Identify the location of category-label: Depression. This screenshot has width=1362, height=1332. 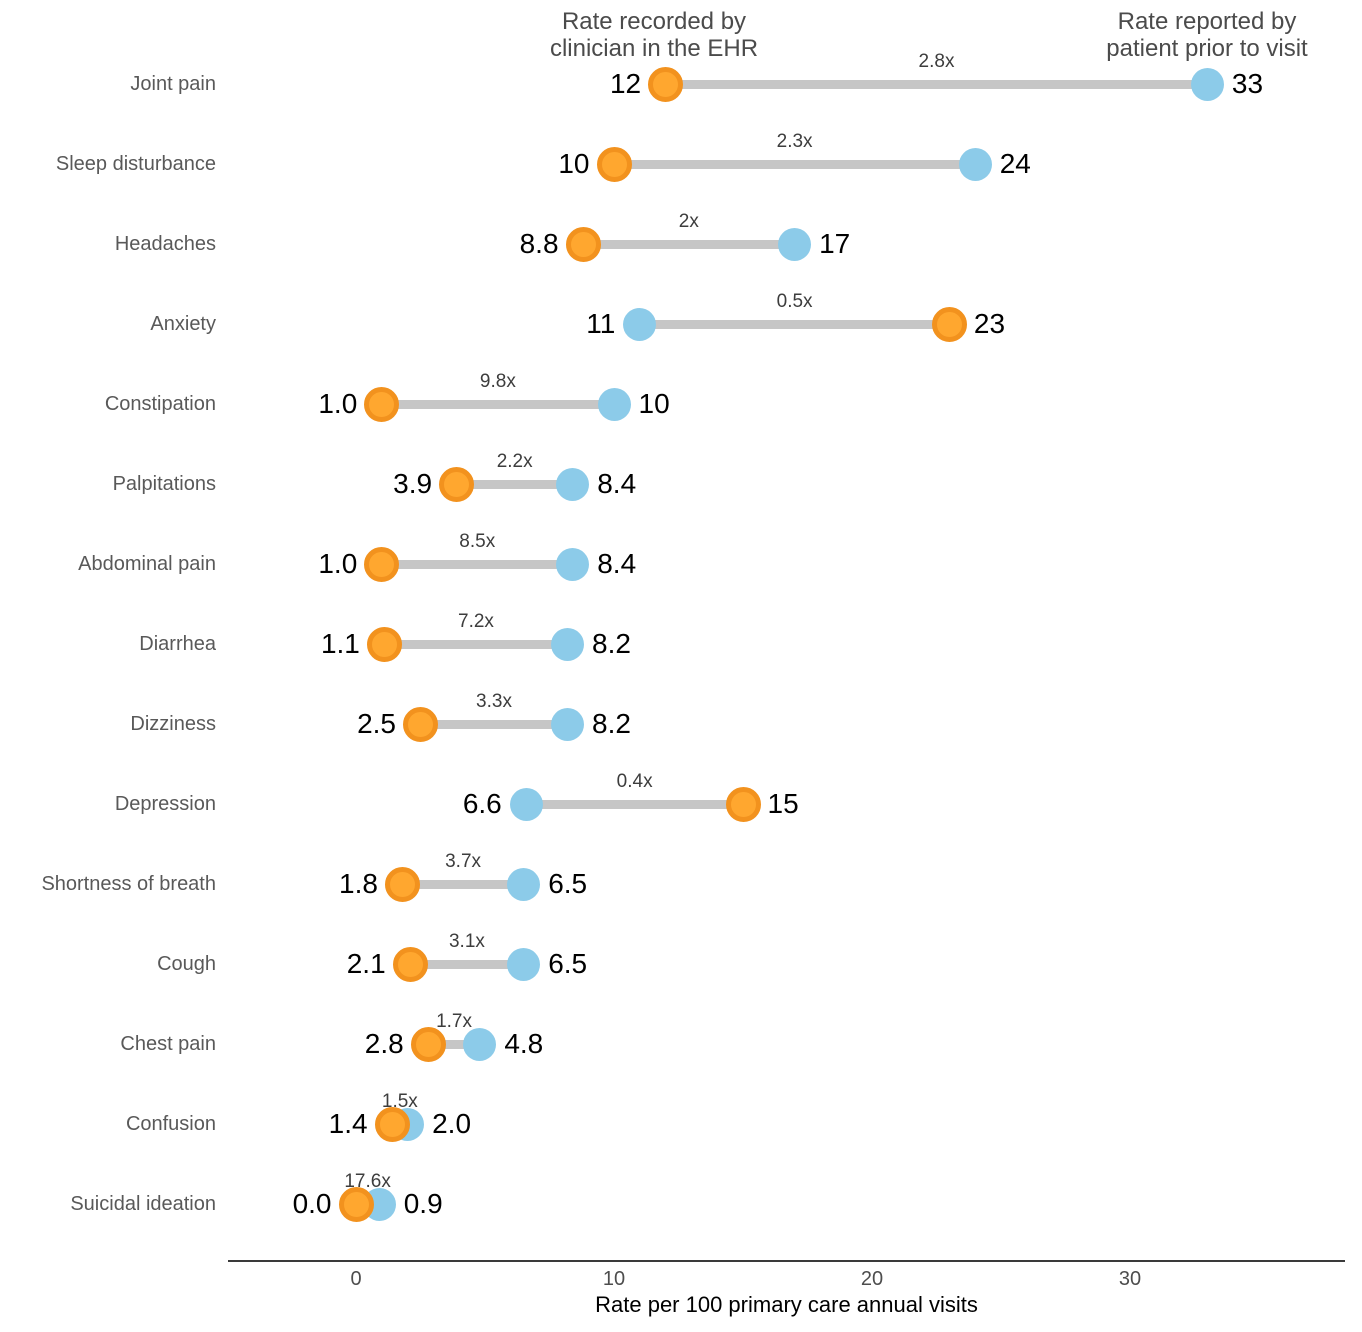
(165, 804).